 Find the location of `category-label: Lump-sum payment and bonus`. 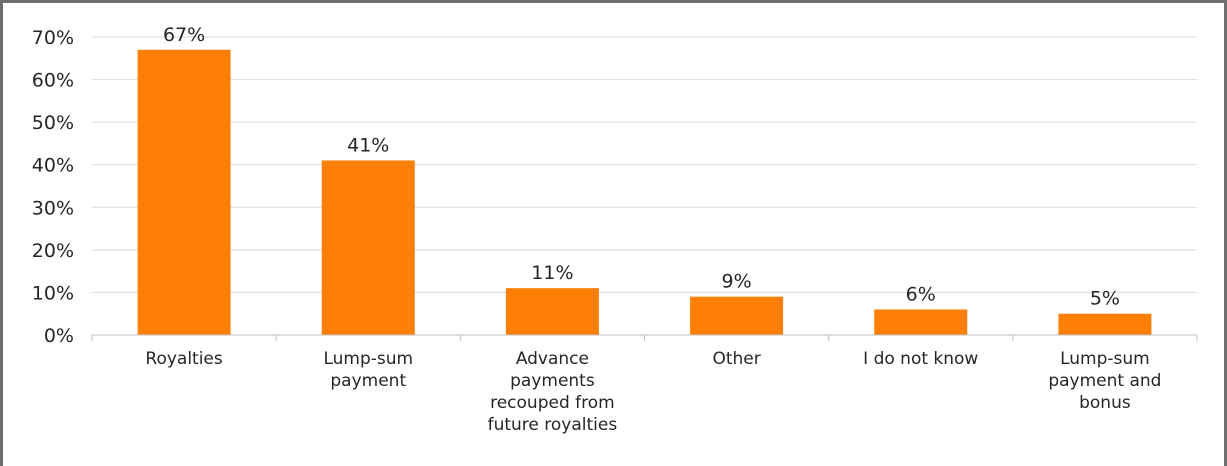

category-label: Lump-sum payment and bonus is located at coordinates (1104, 381).